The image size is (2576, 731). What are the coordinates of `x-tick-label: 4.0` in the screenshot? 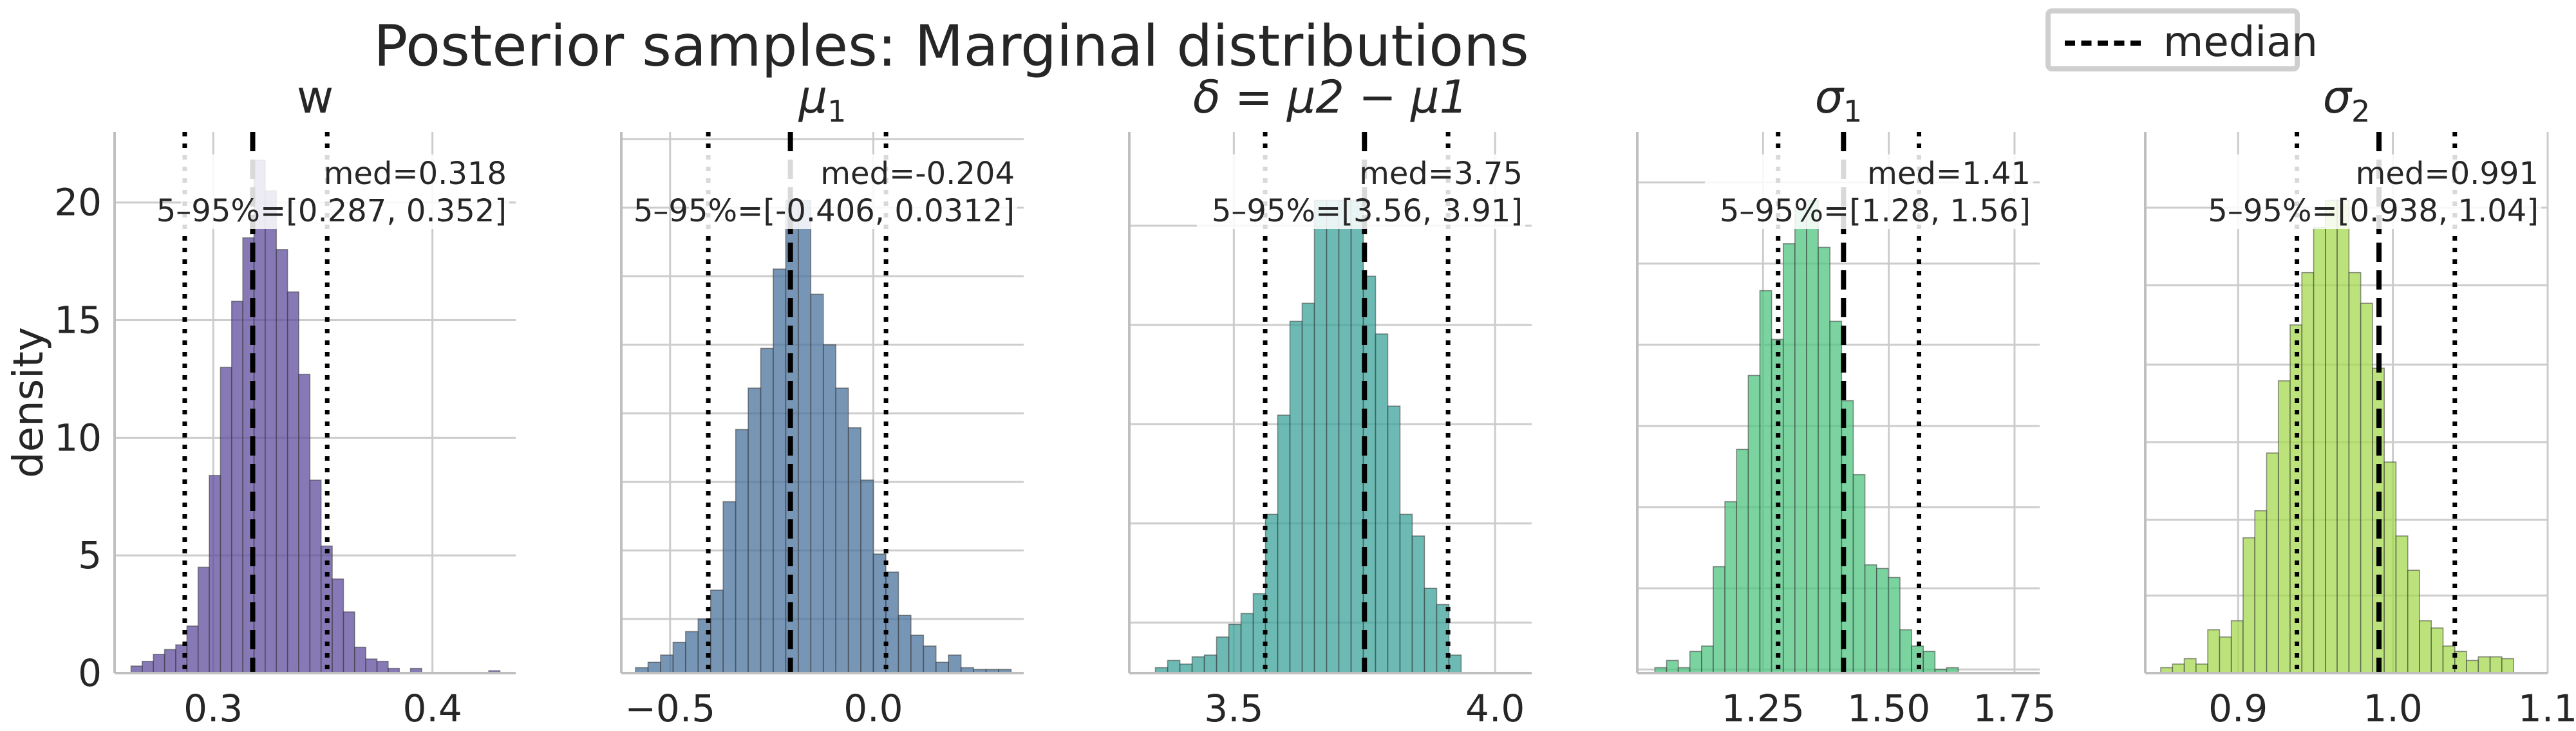 It's located at (1495, 708).